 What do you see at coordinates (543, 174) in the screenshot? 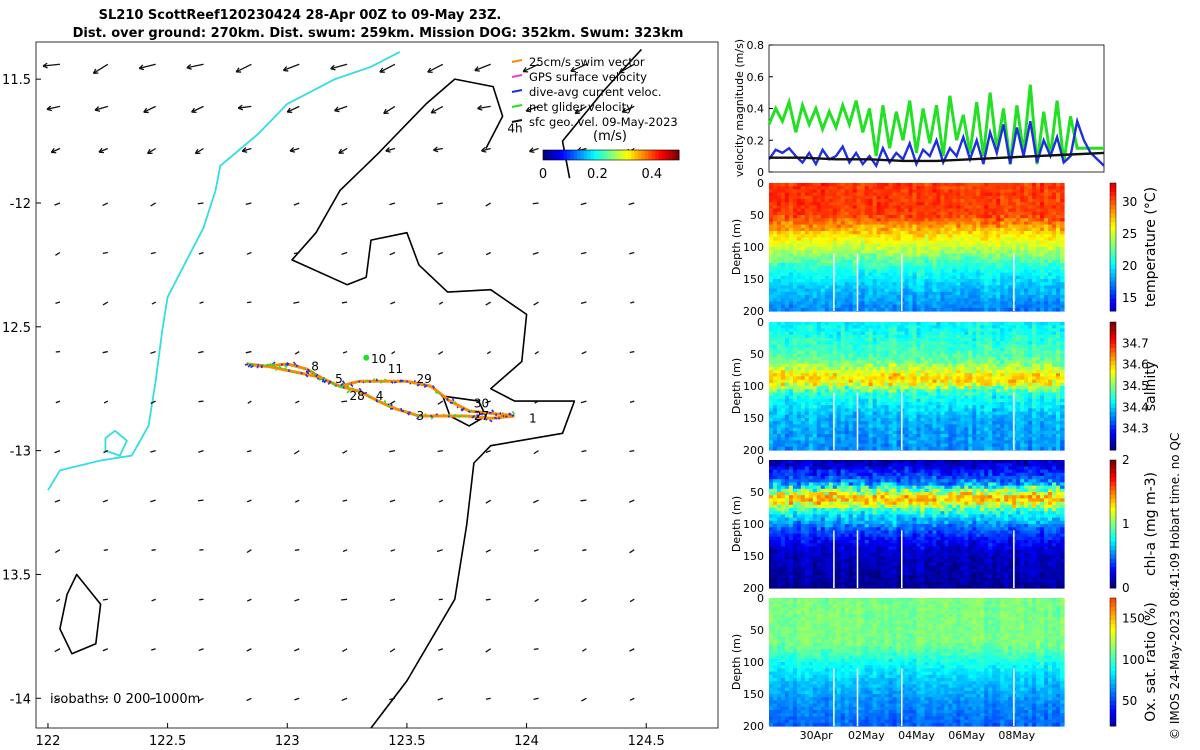
I see `map-colorbar-tick: 0` at bounding box center [543, 174].